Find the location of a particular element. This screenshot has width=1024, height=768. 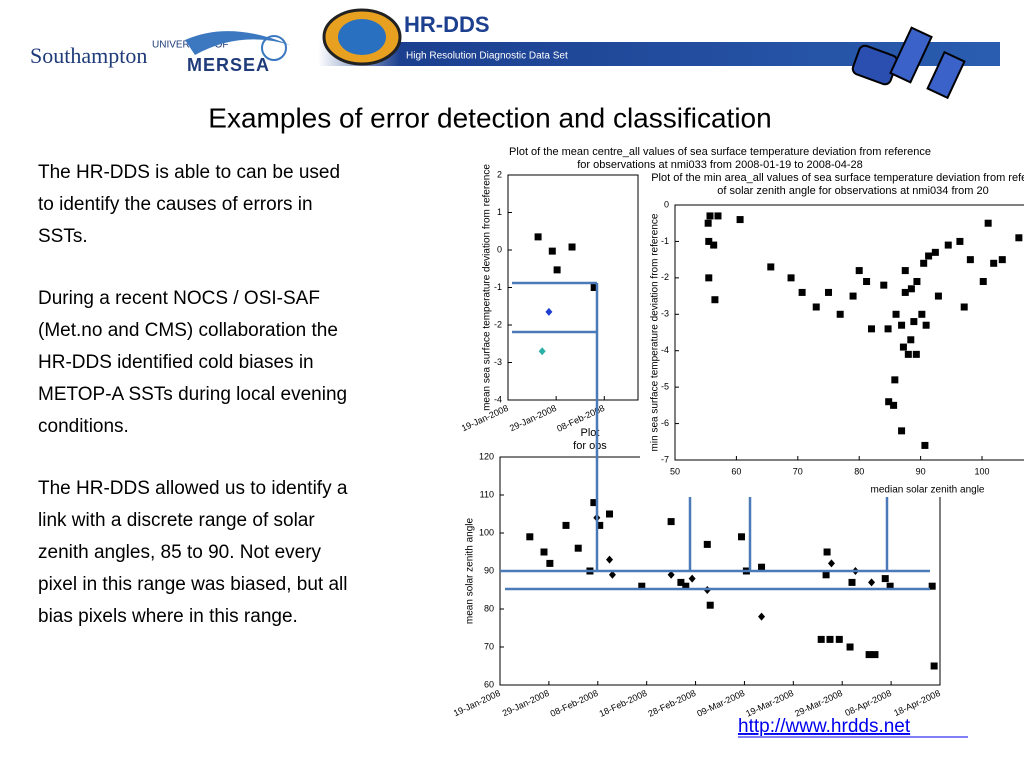

figure-title: for obs is located at coordinates (590, 446).